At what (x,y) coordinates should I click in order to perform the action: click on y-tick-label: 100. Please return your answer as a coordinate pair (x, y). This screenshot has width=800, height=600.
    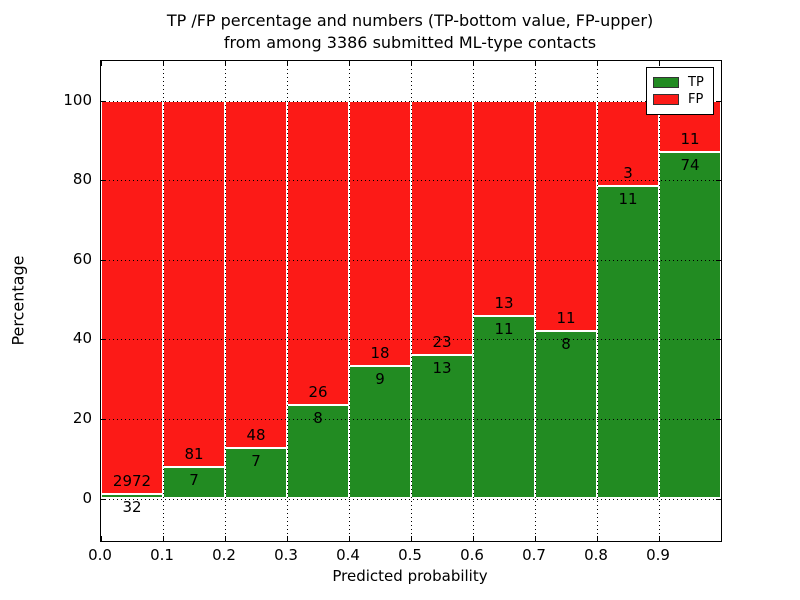
    Looking at the image, I should click on (77, 99).